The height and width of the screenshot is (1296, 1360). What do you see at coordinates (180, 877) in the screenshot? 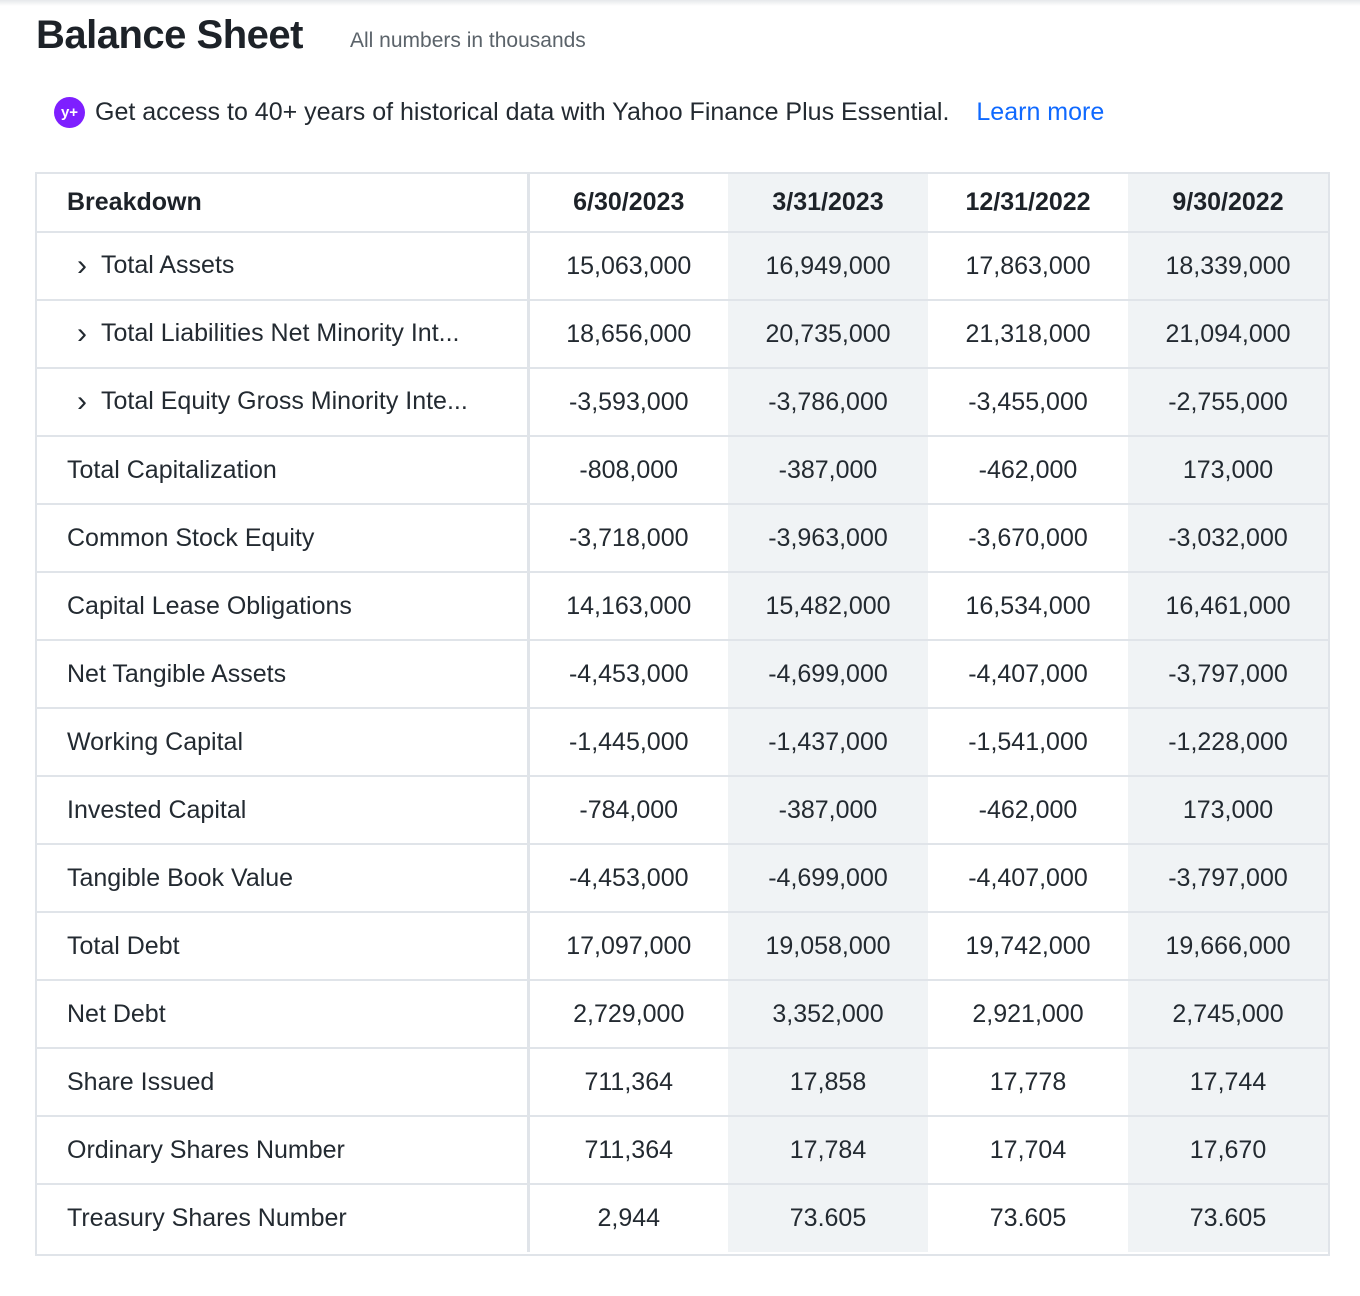
I see `row-label: Tangible Book Value` at bounding box center [180, 877].